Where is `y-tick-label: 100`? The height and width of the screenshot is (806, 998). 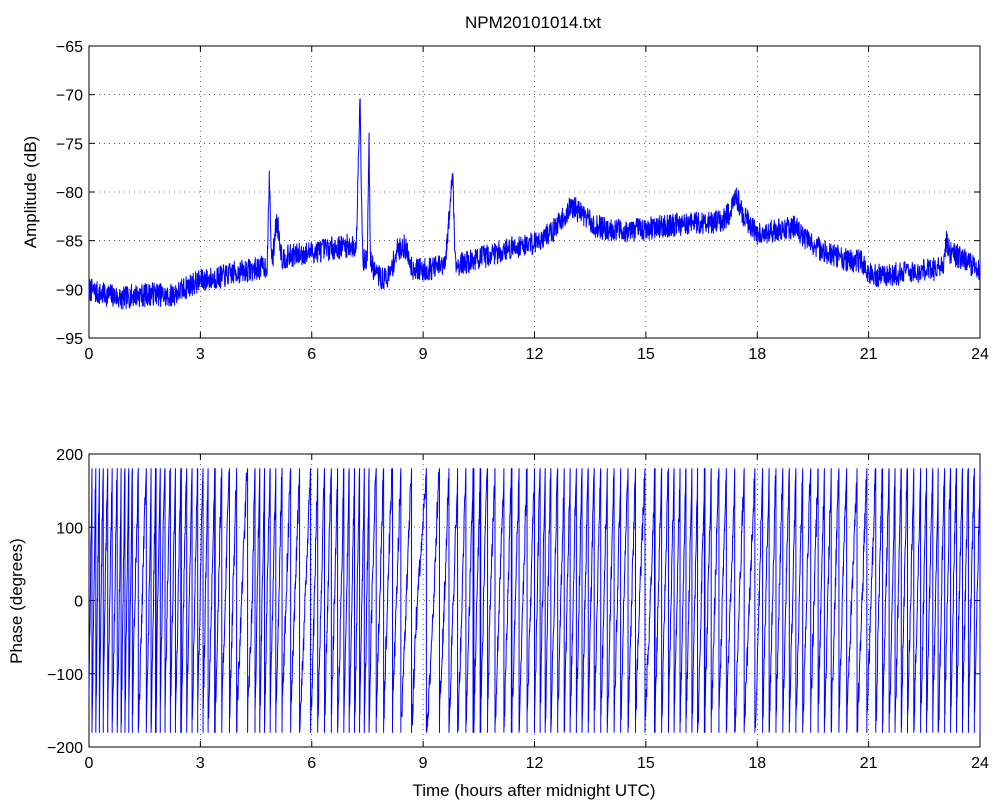 y-tick-label: 100 is located at coordinates (69, 528).